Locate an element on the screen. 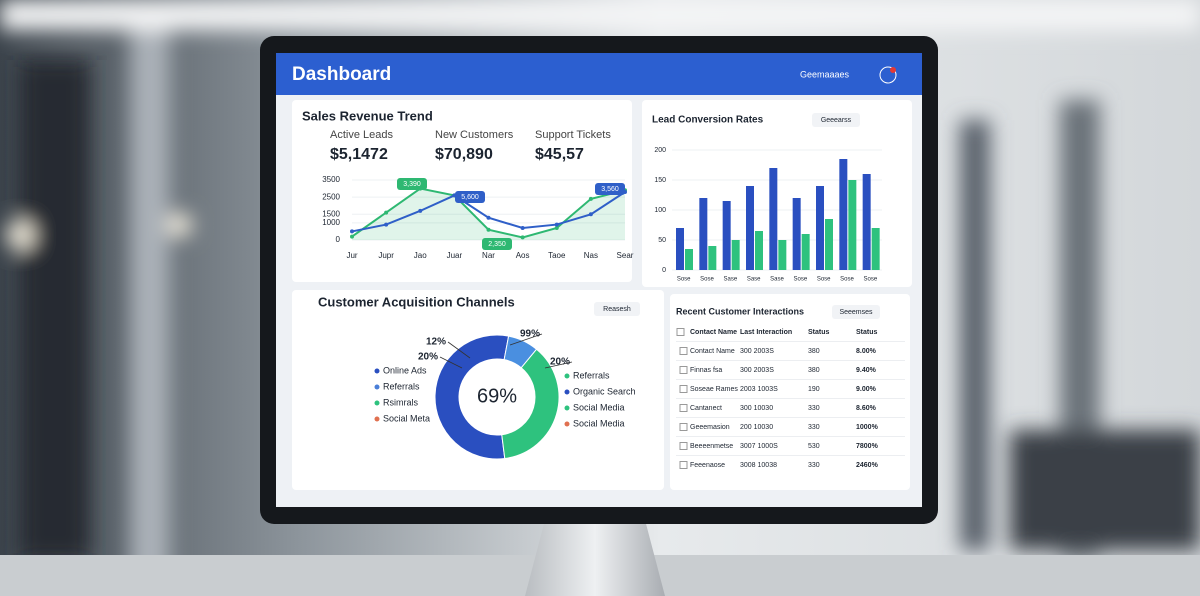 The image size is (1200, 596). button-label: Seeemses is located at coordinates (856, 312).